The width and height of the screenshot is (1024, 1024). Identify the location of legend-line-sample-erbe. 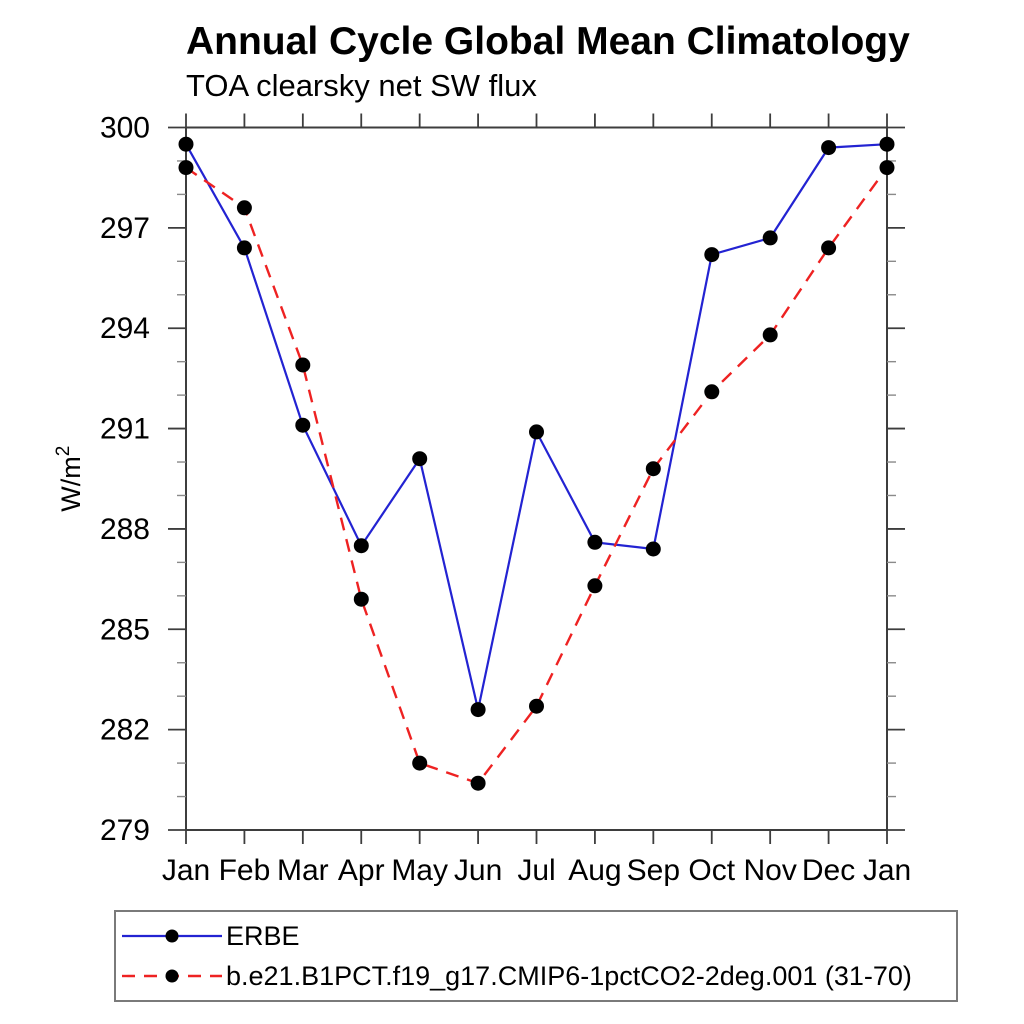
(172, 936).